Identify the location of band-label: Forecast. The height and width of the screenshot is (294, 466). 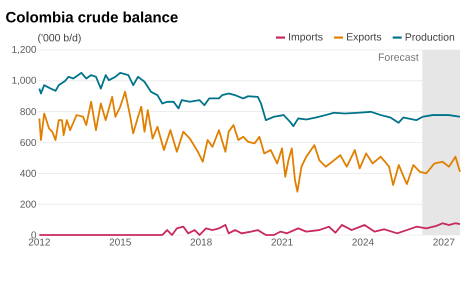
(398, 57).